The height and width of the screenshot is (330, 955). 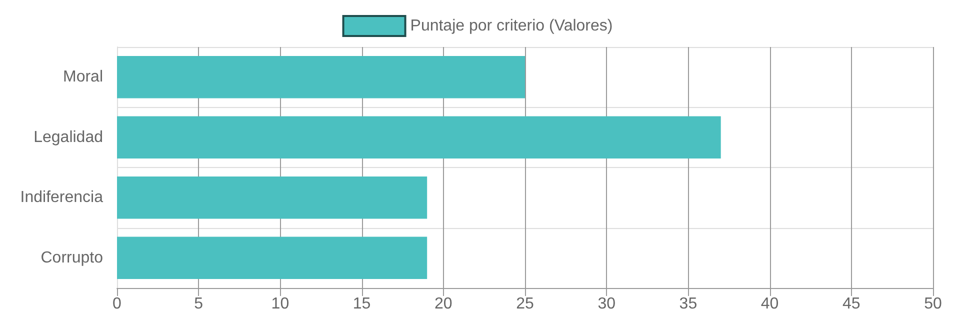 What do you see at coordinates (361, 304) in the screenshot?
I see `x-tick-label: 15` at bounding box center [361, 304].